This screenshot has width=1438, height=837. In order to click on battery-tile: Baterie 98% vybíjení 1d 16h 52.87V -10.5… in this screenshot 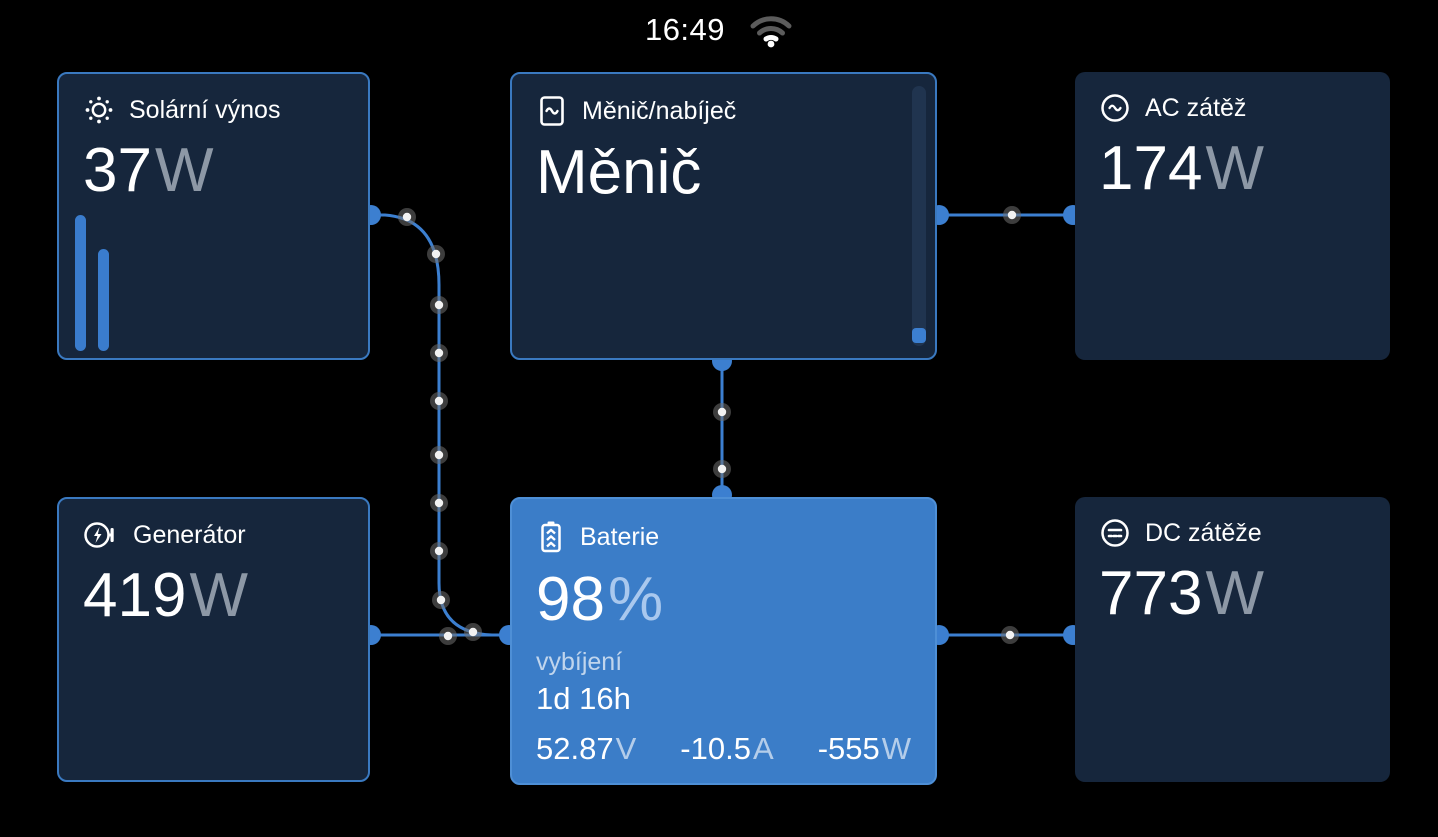, I will do `click(723, 641)`.